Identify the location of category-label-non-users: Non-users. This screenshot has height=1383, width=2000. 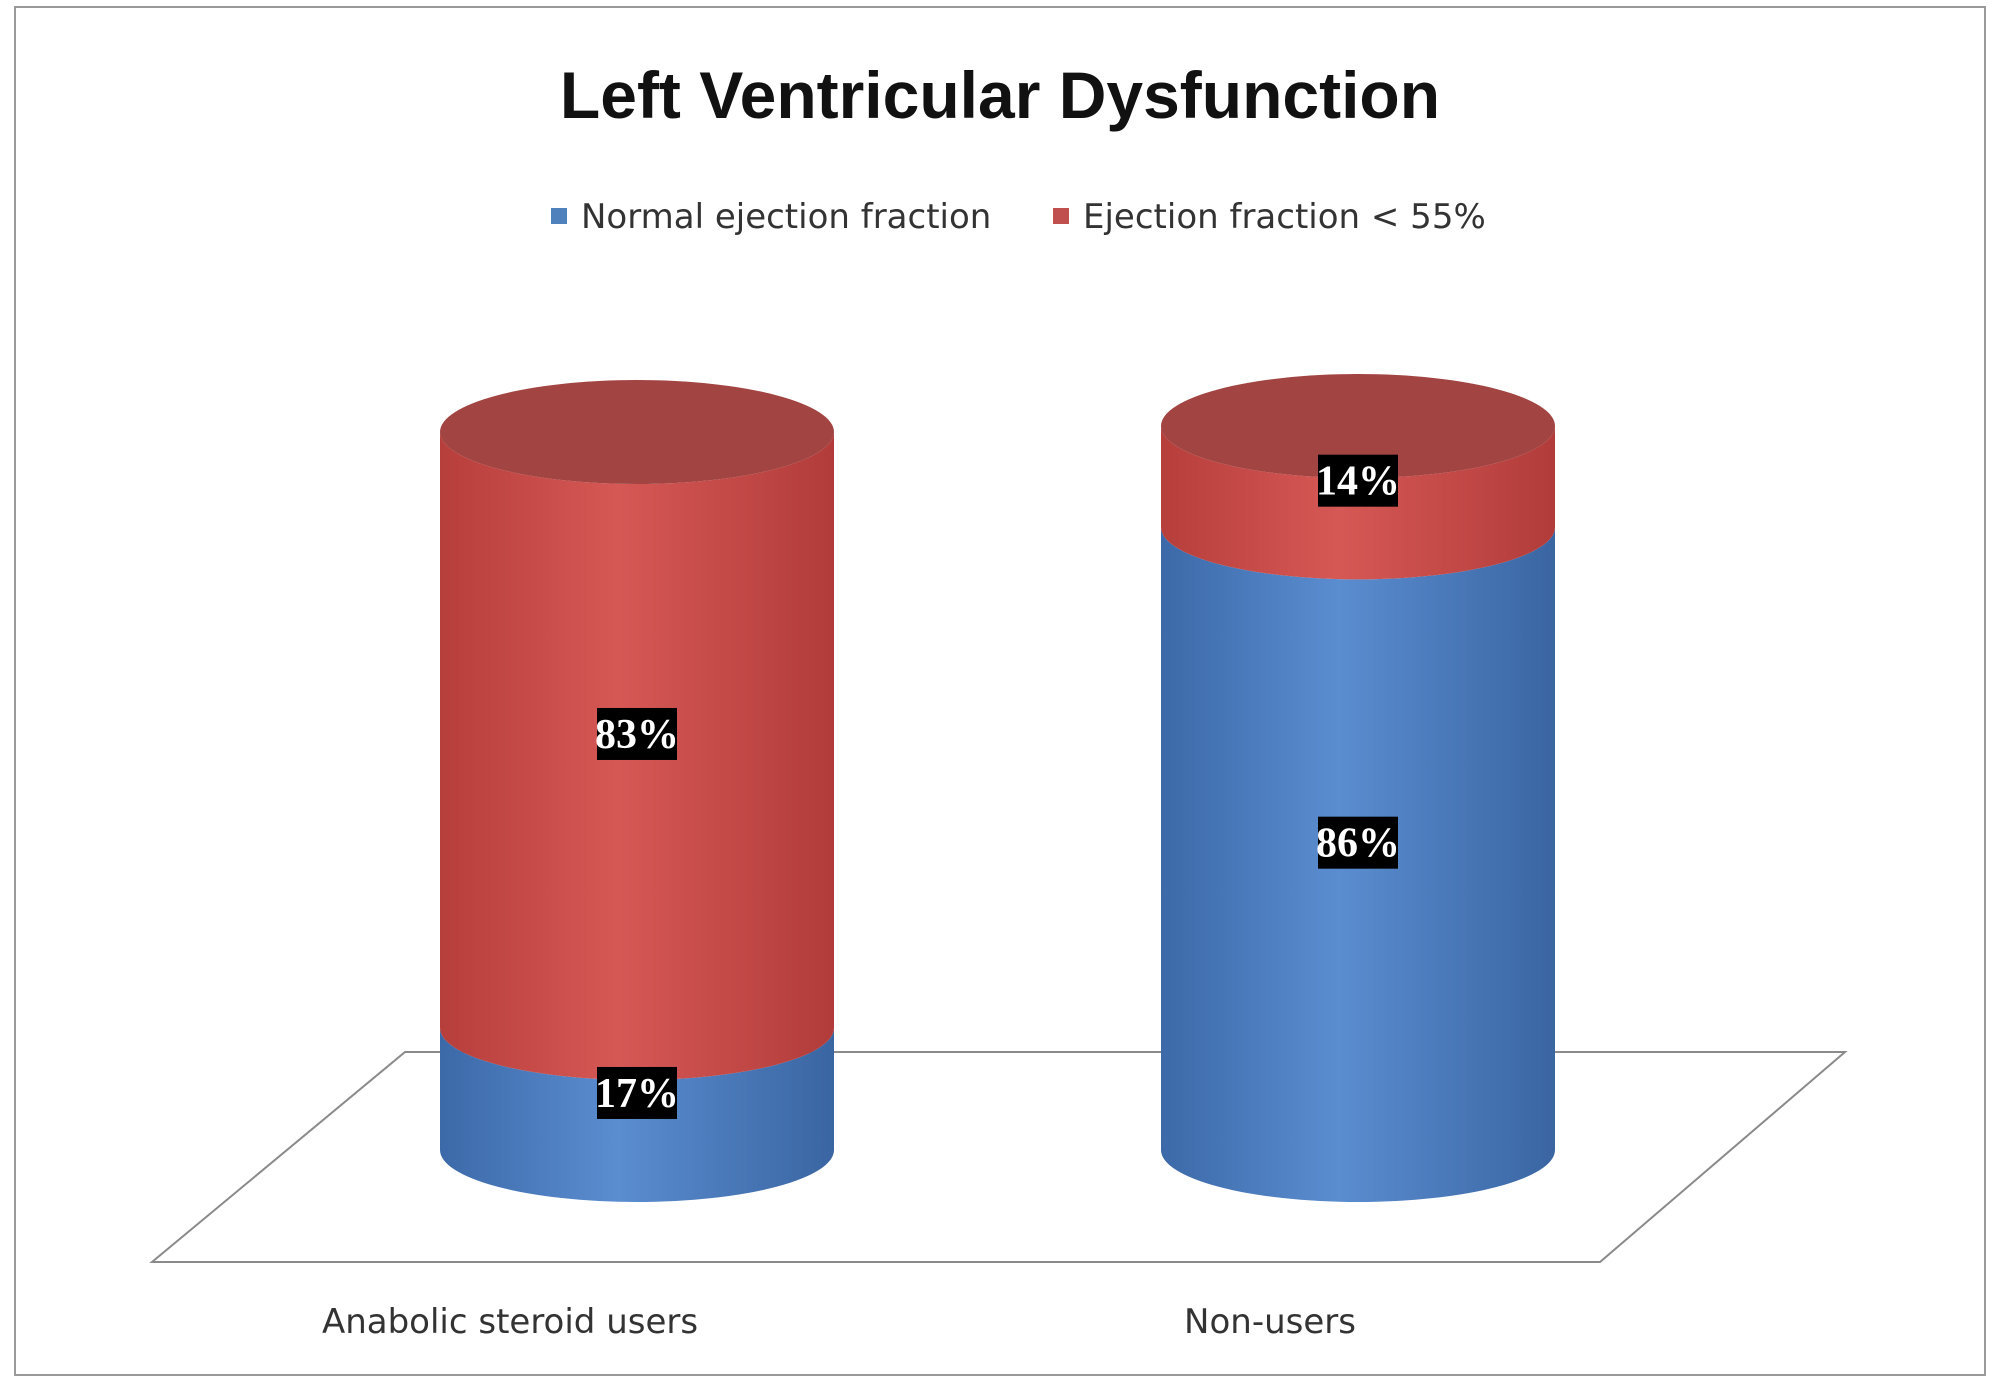
(1270, 1322).